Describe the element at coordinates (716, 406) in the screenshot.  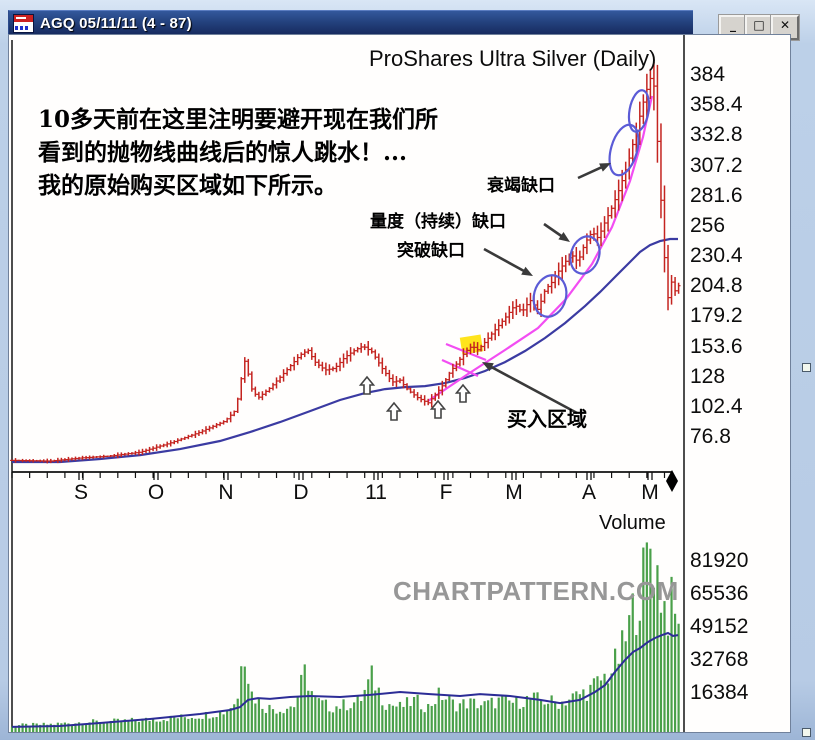
I see `price-axis-label: 102.4` at that location.